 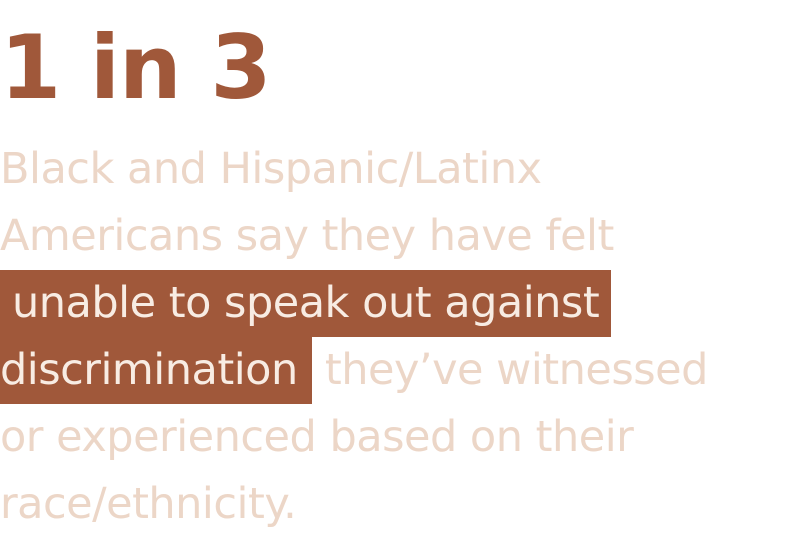 I want to click on description-line-4: discrimination they’ve witnessed, so click(x=392, y=370).